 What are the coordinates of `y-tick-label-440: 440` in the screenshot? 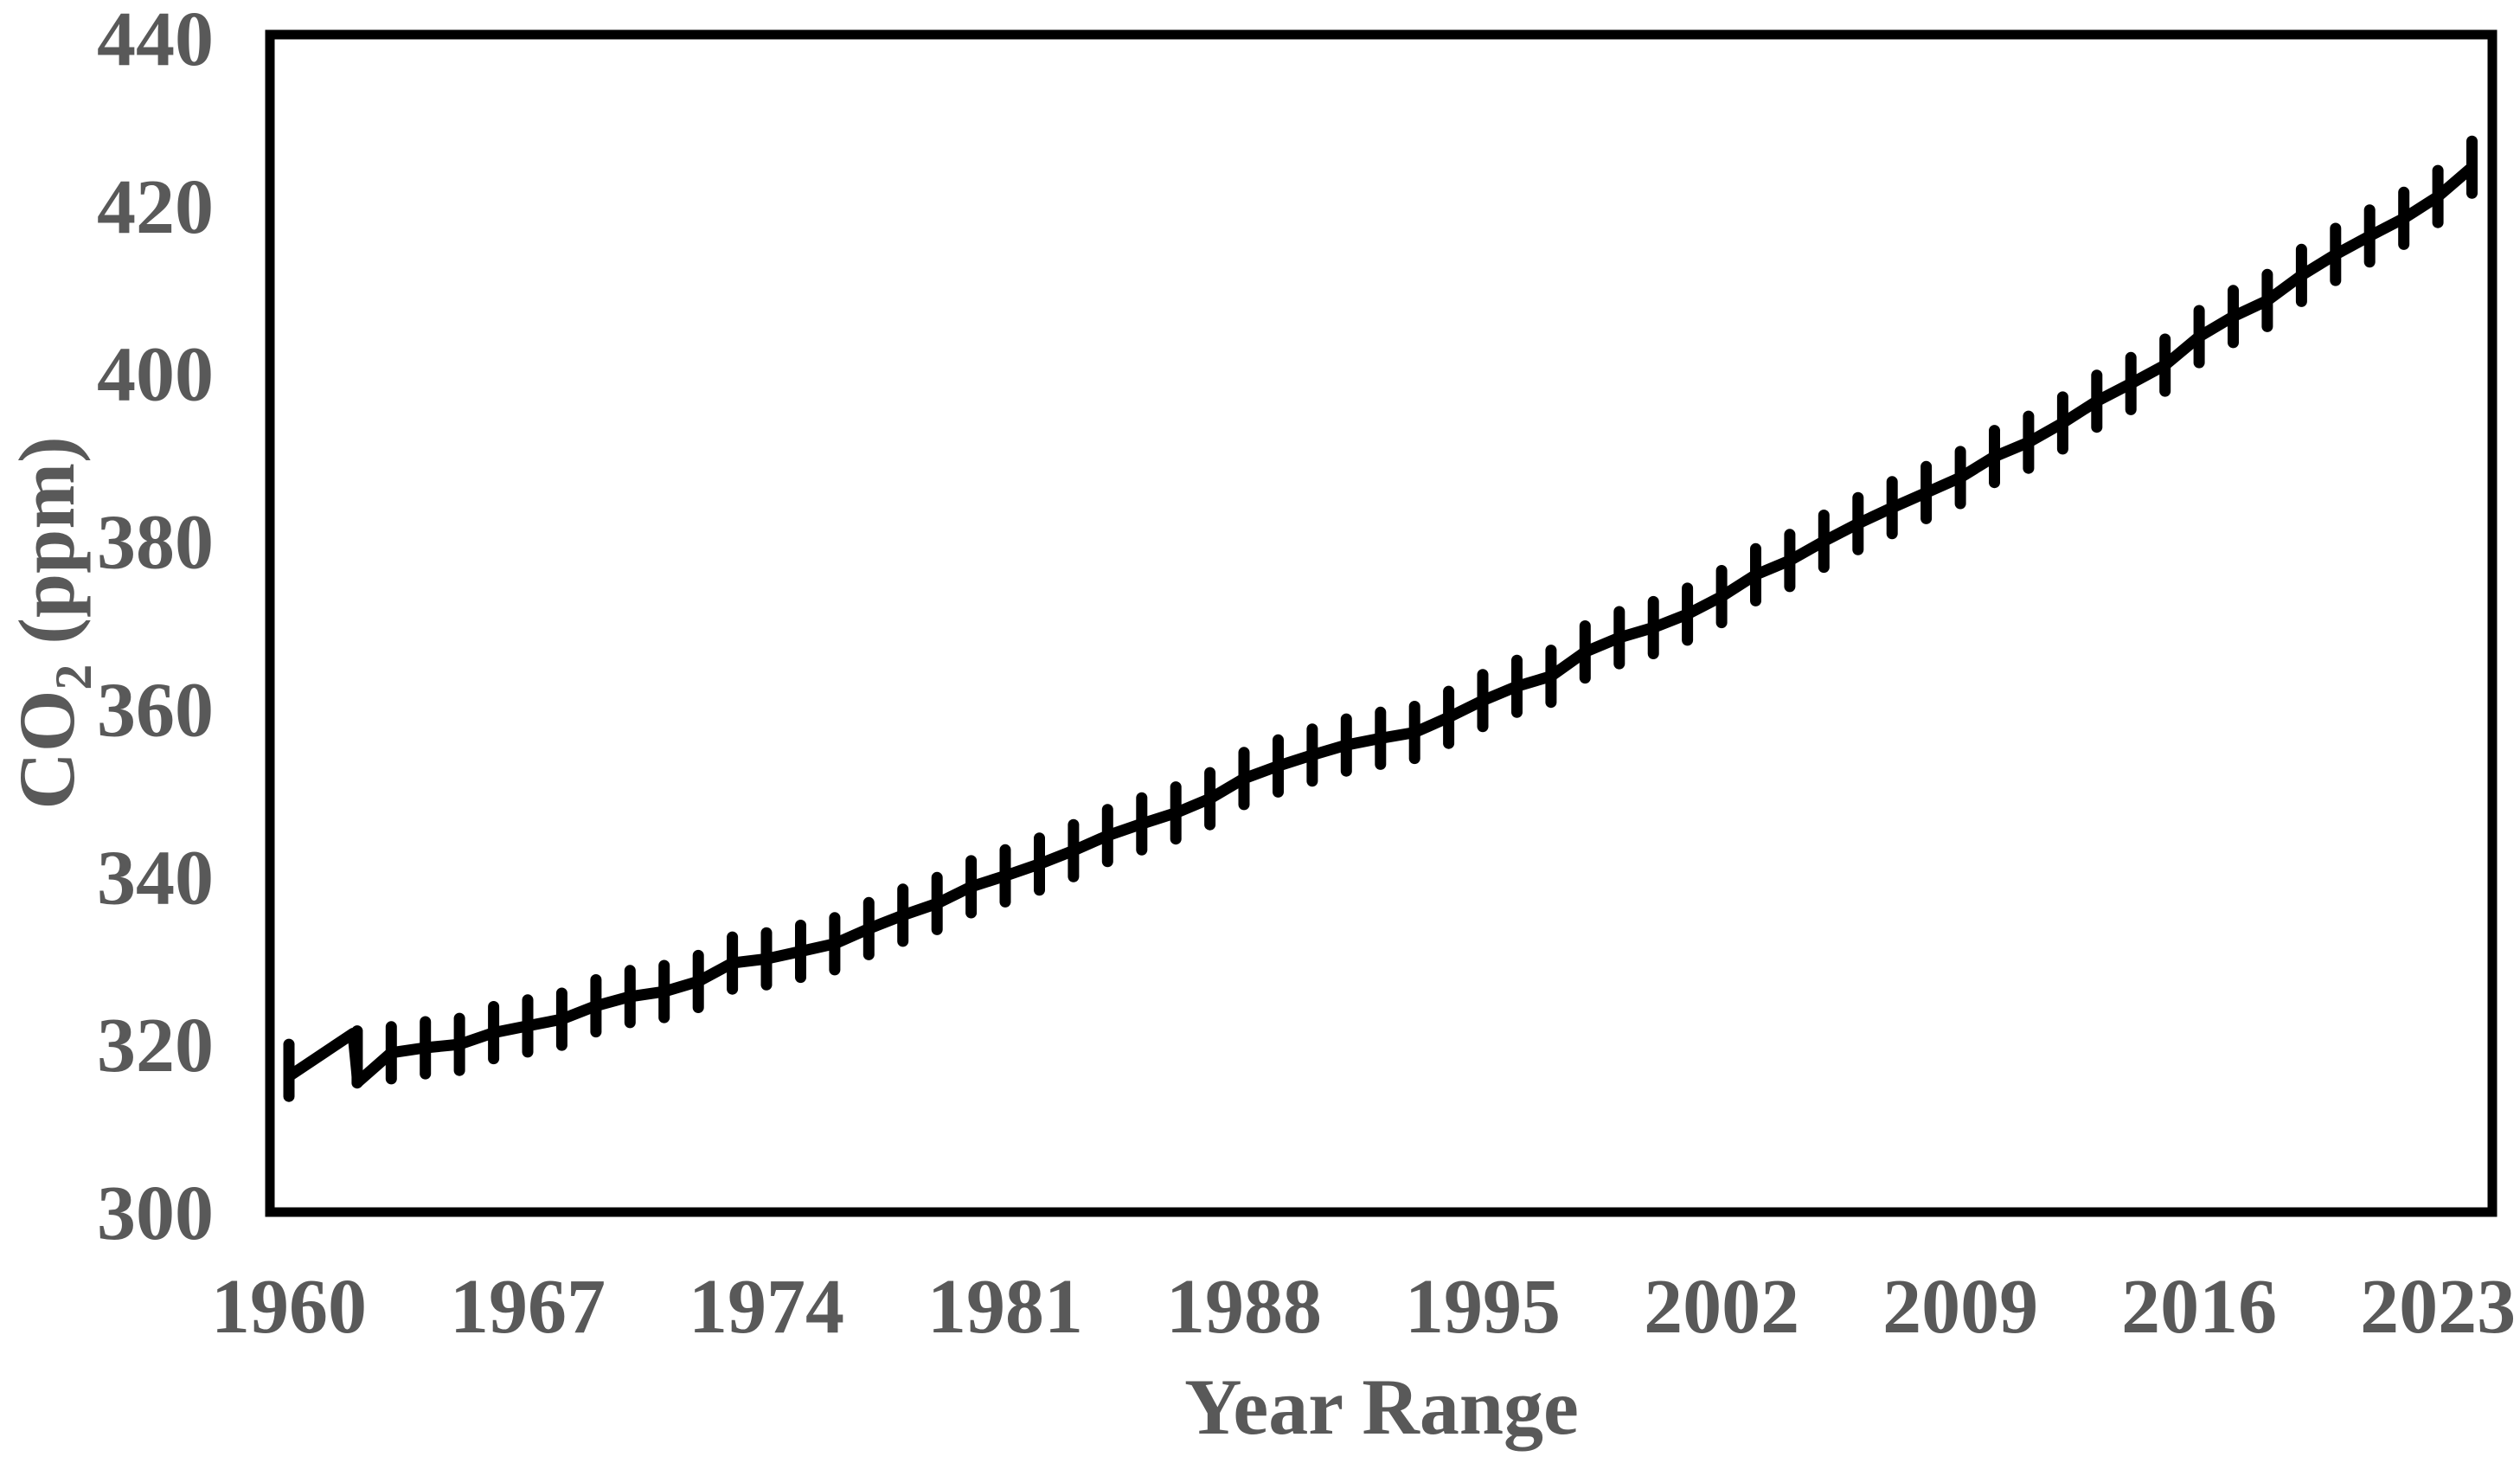 It's located at (155, 41).